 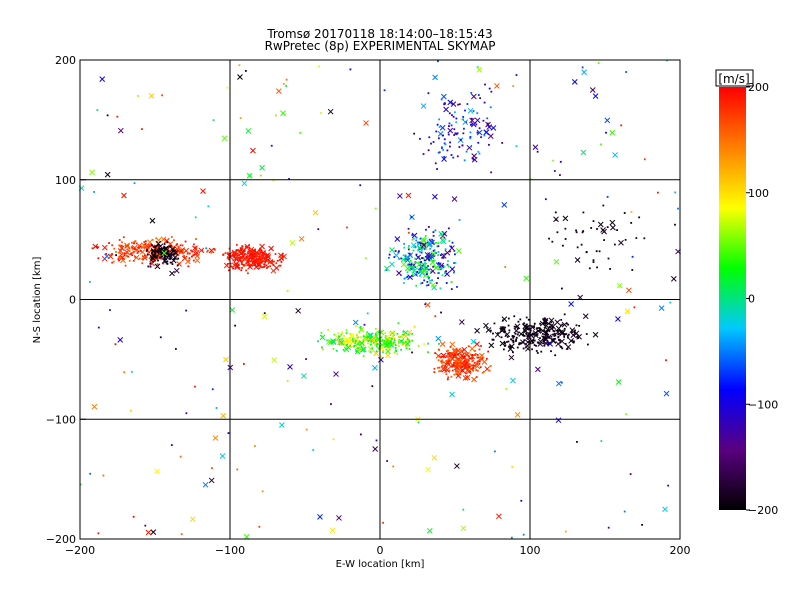 I want to click on colorbar-label: [m/s], so click(x=733, y=79).